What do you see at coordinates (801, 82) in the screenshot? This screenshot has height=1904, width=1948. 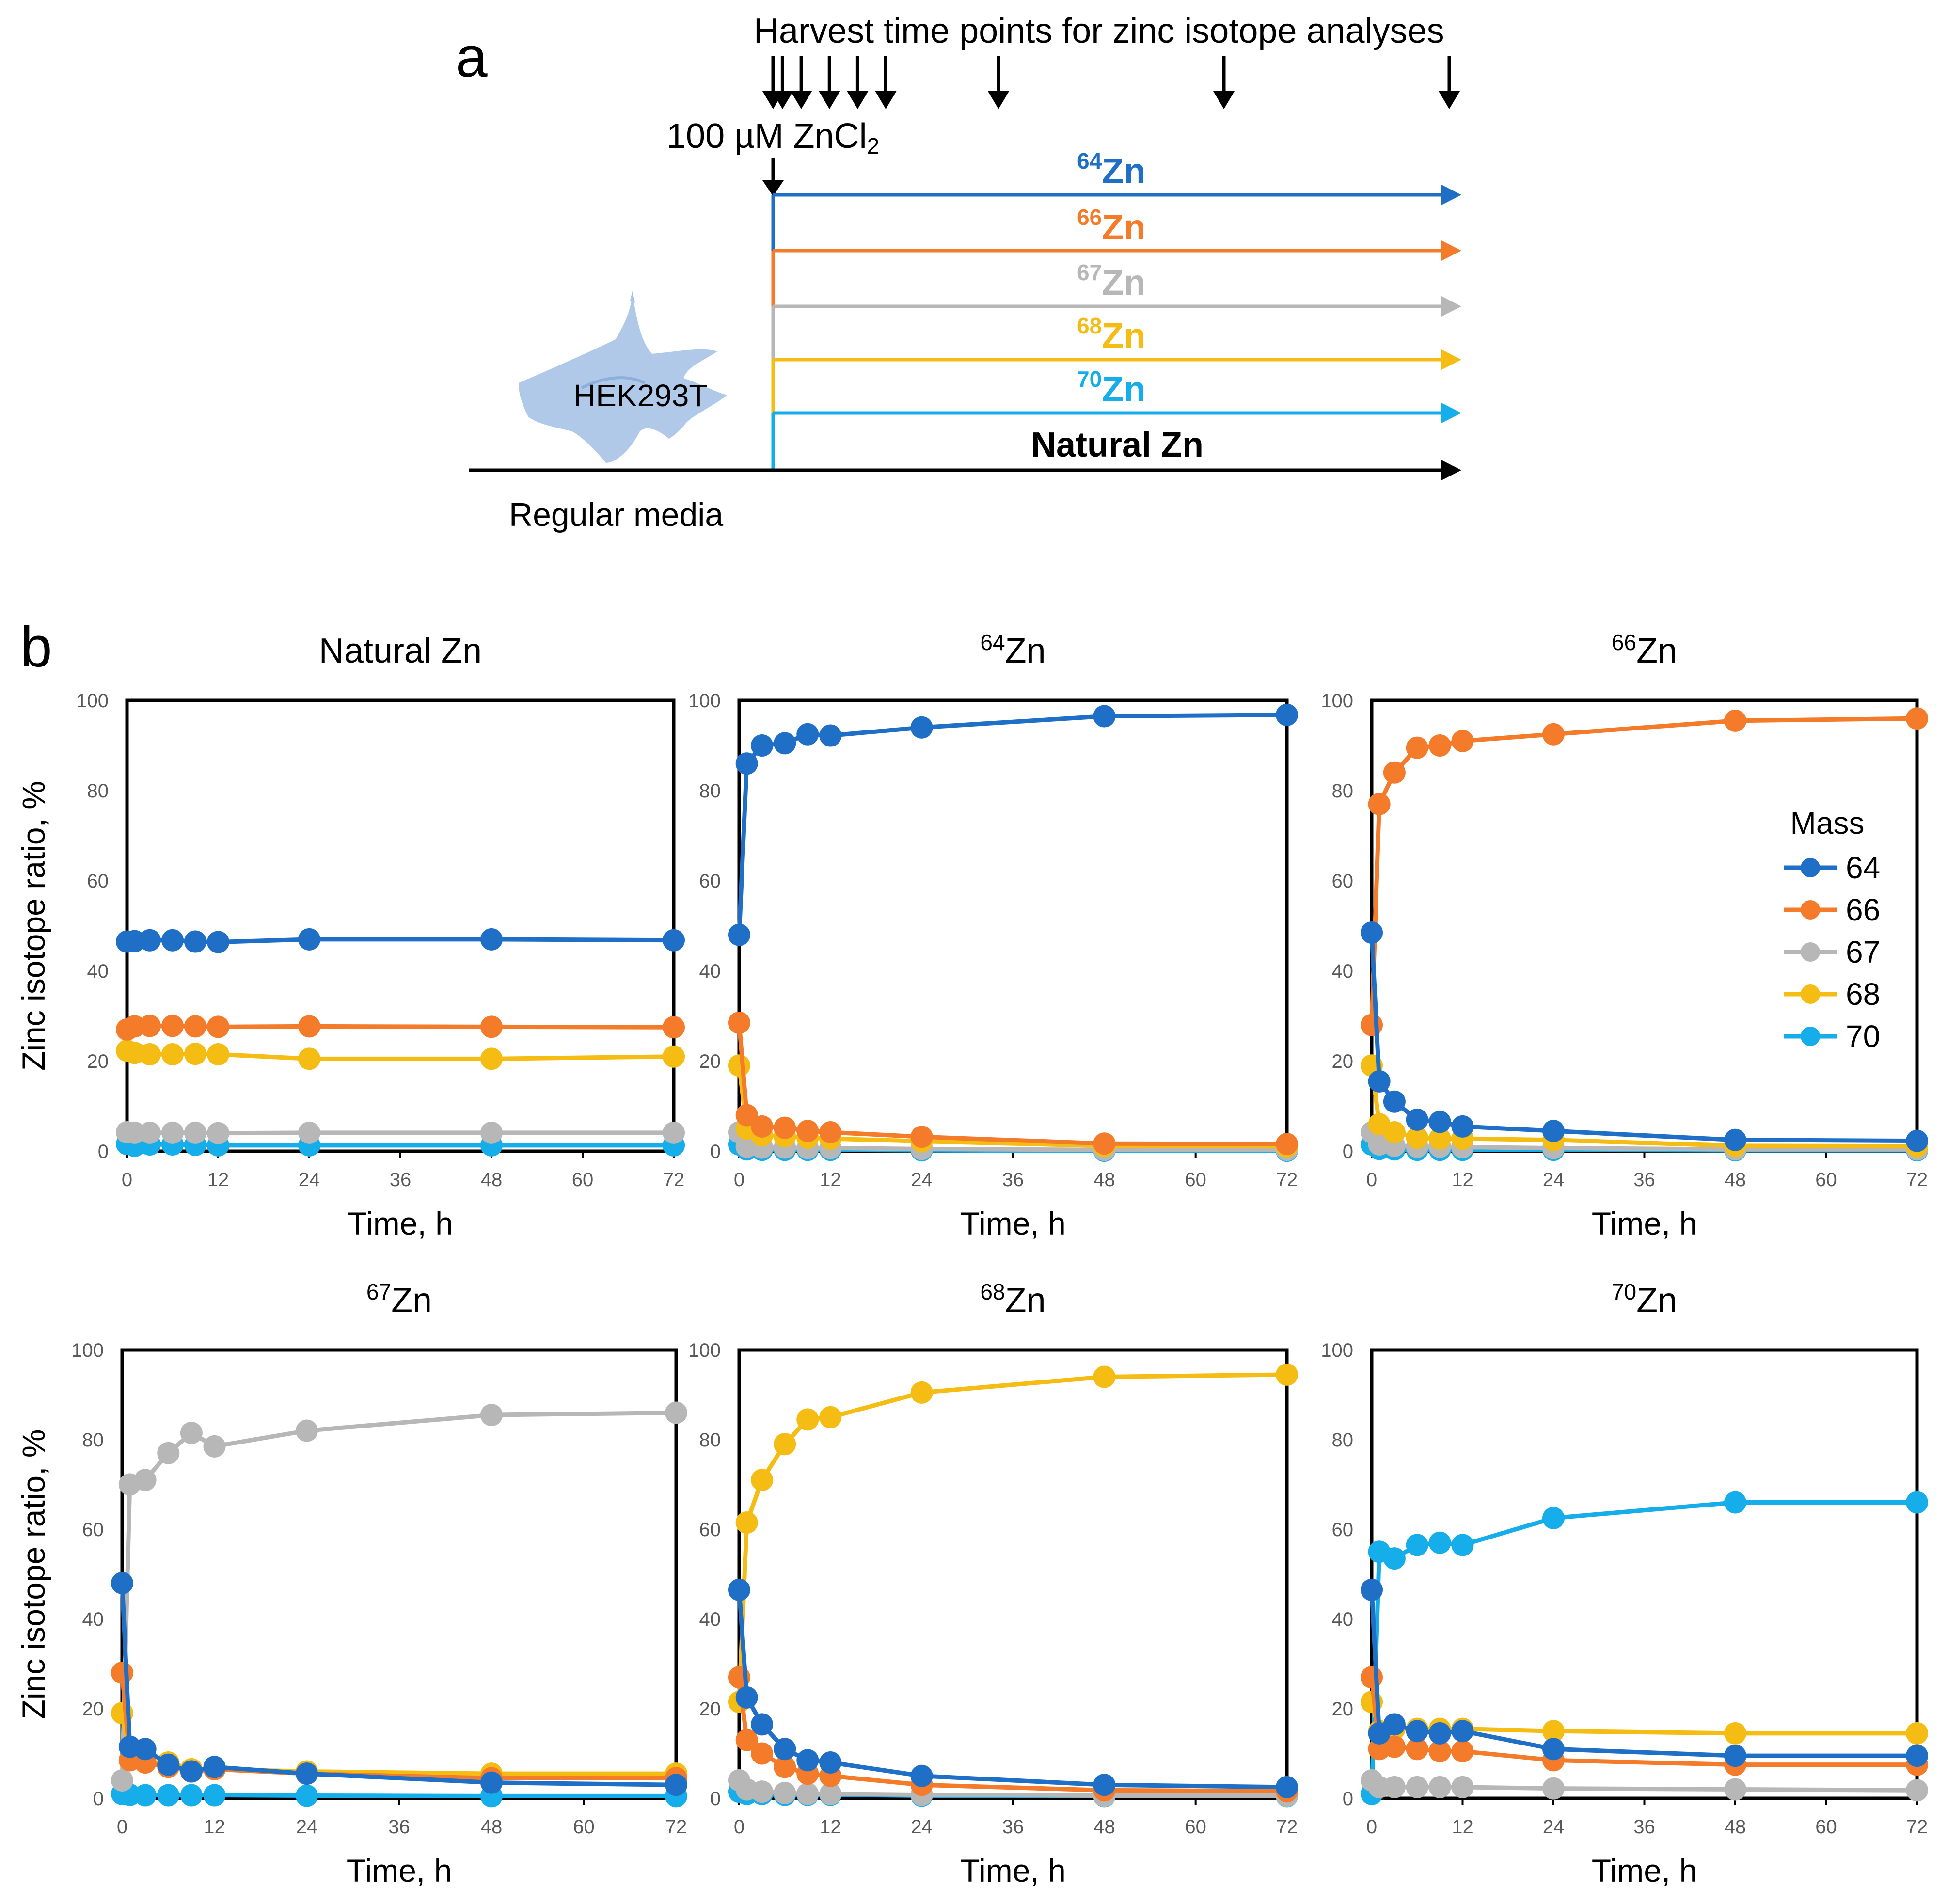 I see `harvest-arrow-3h` at bounding box center [801, 82].